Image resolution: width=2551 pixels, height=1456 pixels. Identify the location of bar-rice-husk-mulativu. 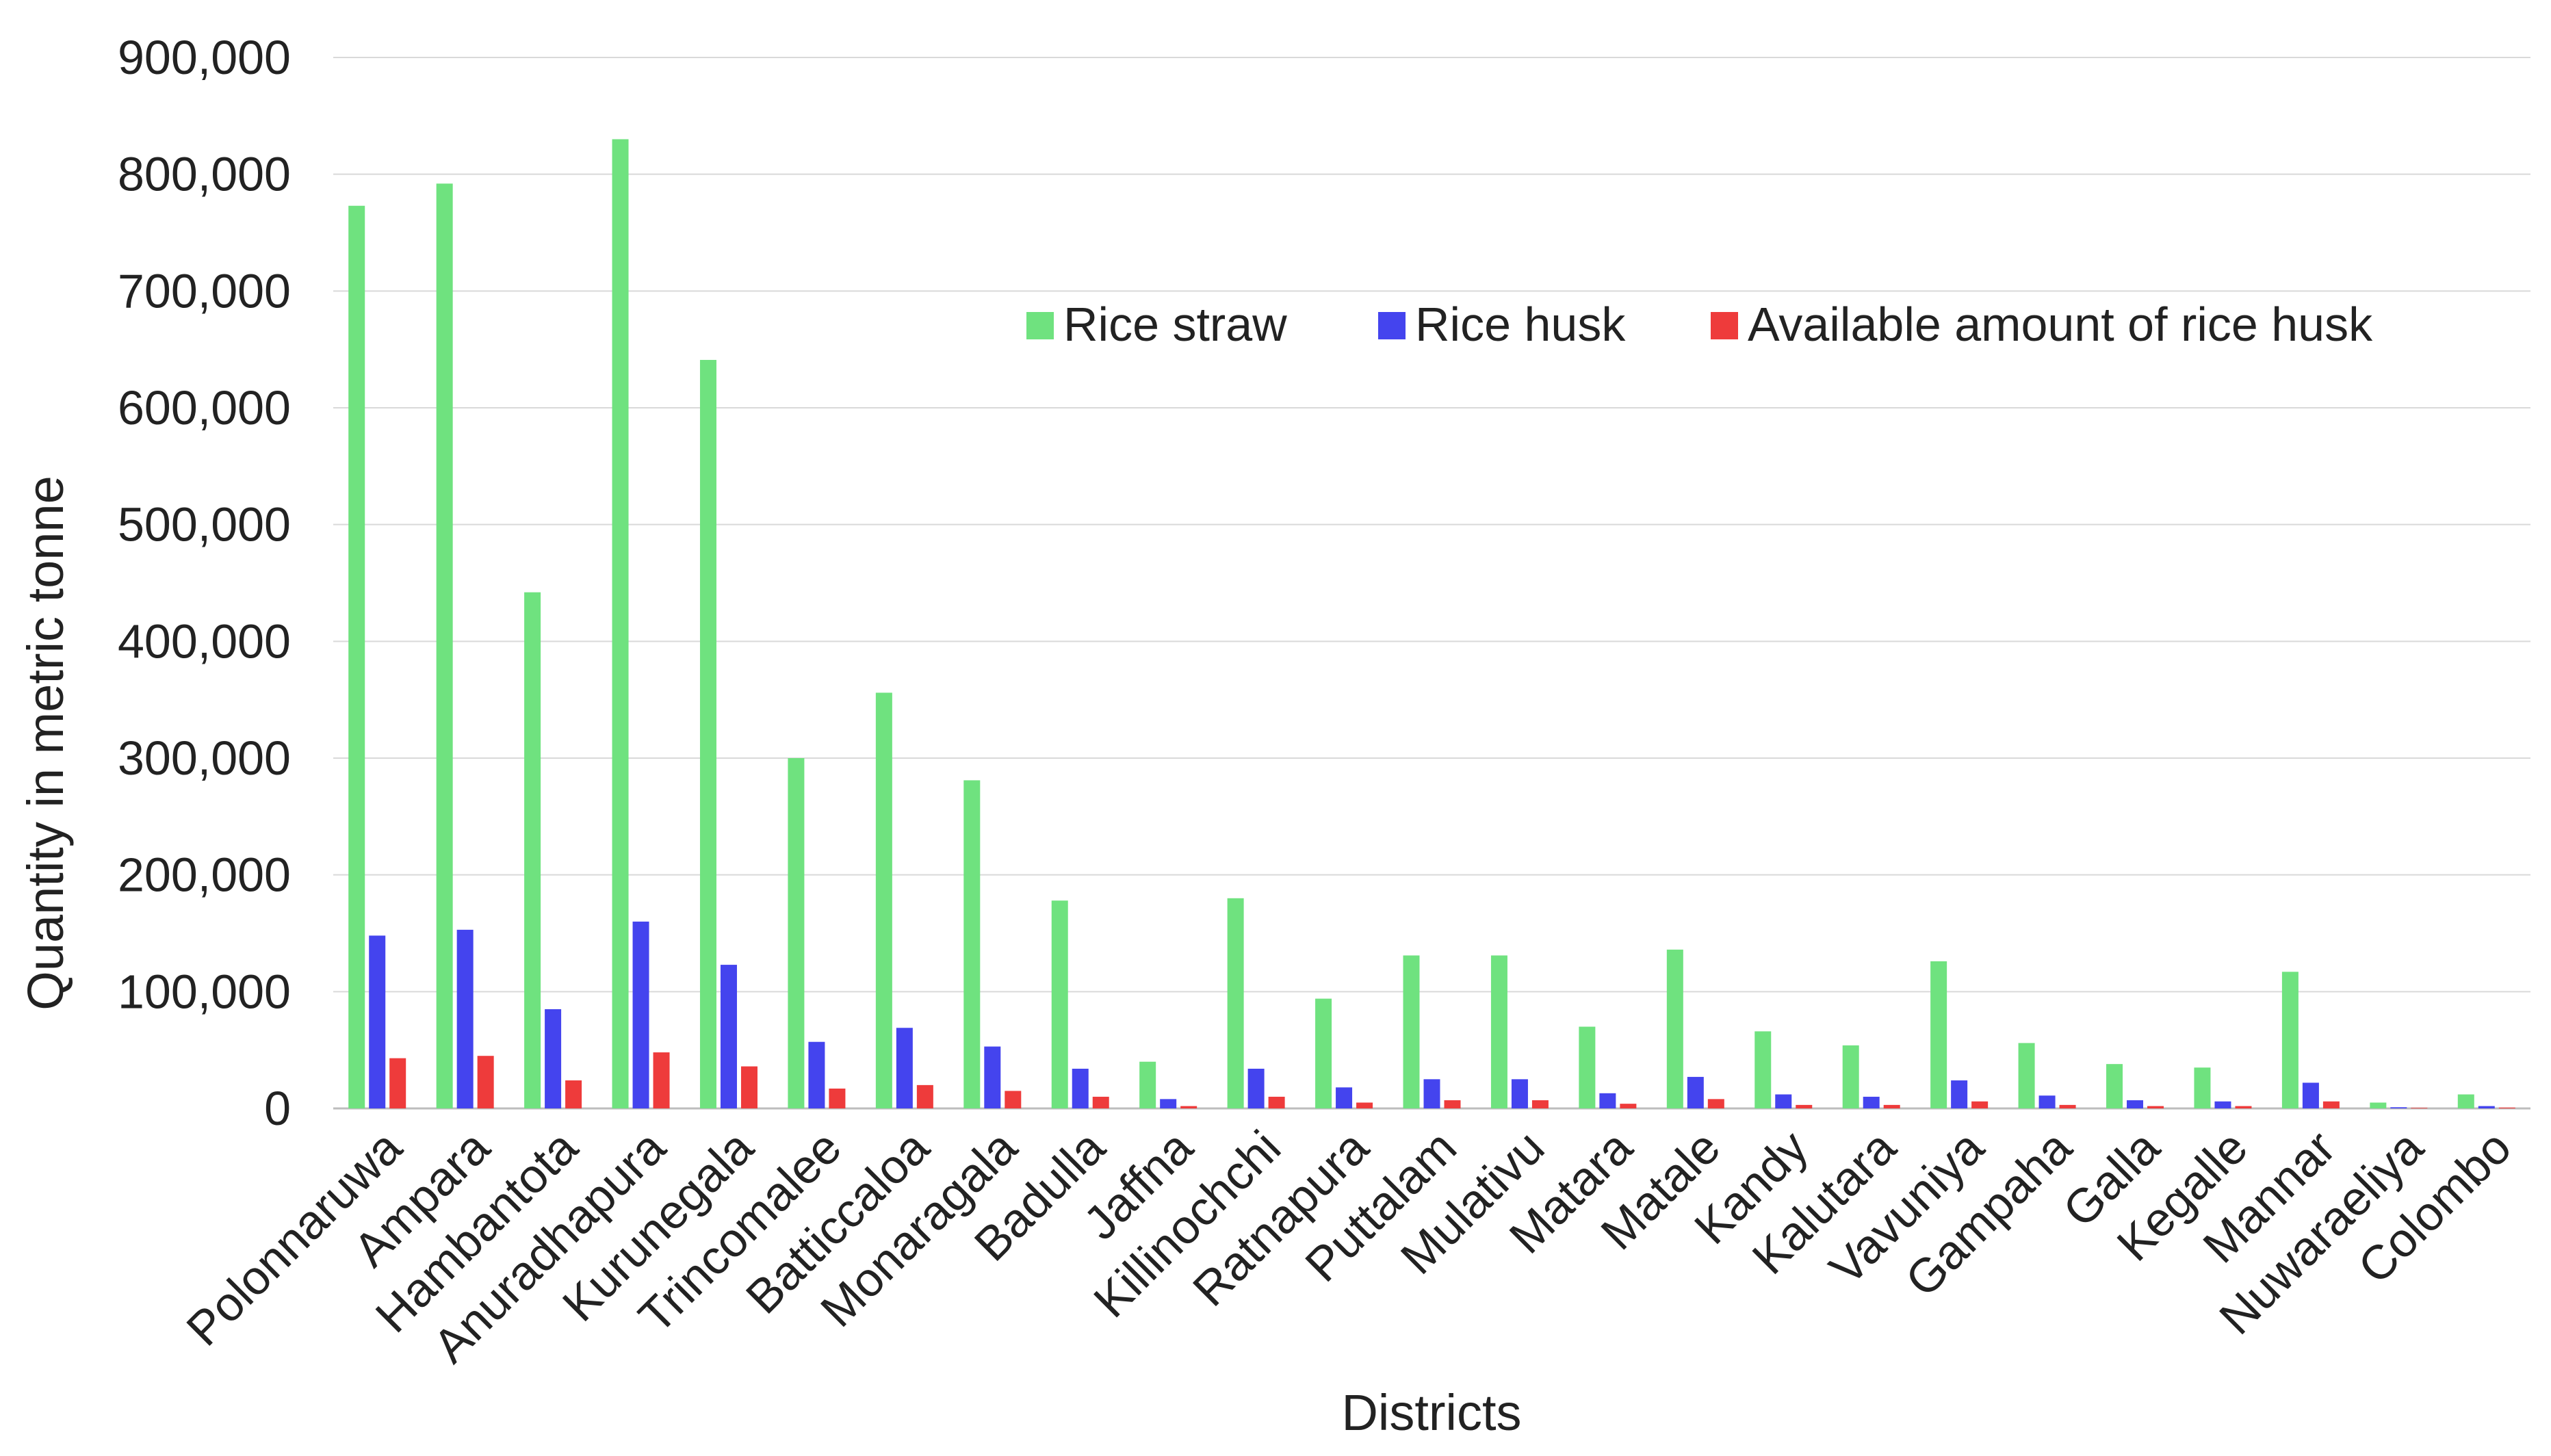
(1519, 1093).